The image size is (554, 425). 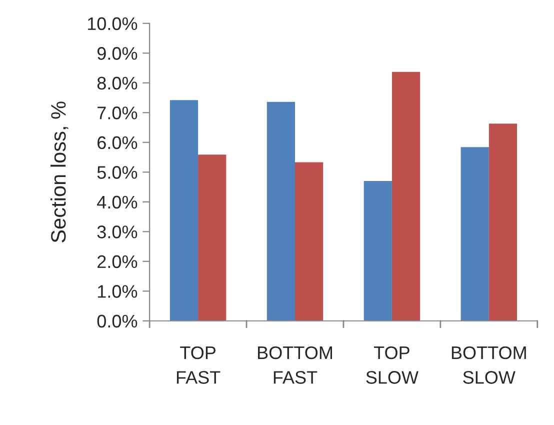 I want to click on y-axis-title: Section loss, %, so click(x=59, y=172).